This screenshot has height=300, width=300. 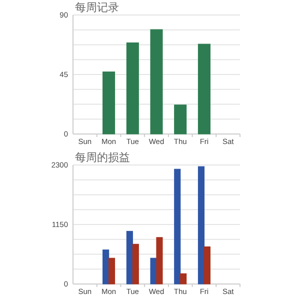 I want to click on chart-title: 每周记录, so click(x=97, y=7).